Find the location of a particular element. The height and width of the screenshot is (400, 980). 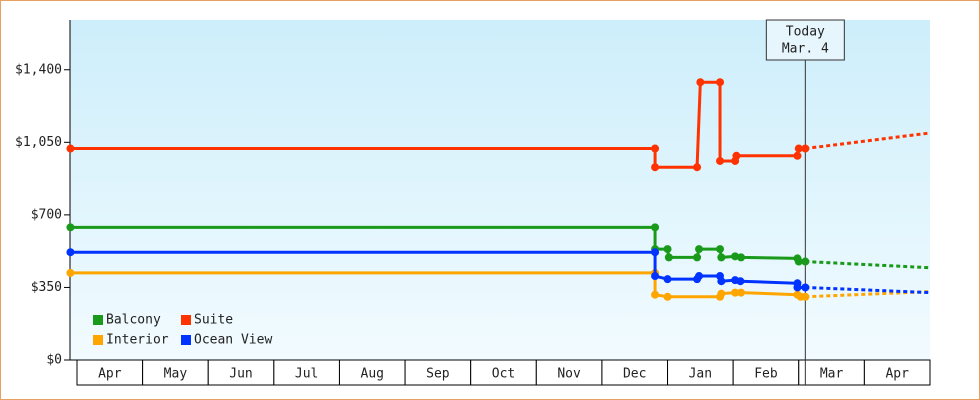

y-tick-label: $350 is located at coordinates (46, 287).